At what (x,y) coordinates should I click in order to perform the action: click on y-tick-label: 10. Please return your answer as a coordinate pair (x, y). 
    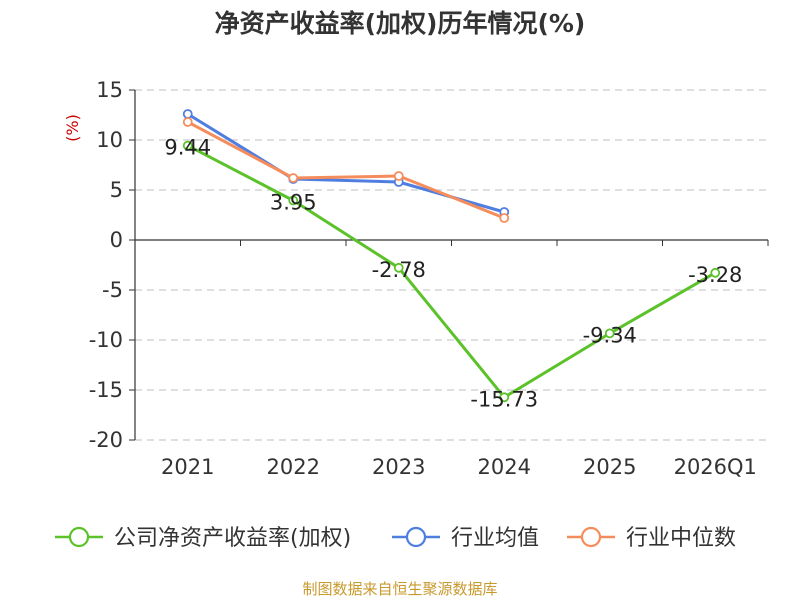
    Looking at the image, I should click on (109, 140).